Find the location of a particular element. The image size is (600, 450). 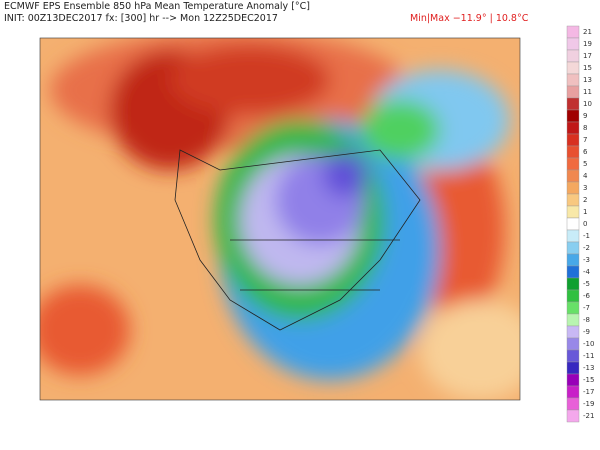

colorbar-label: -6 is located at coordinates (587, 296).